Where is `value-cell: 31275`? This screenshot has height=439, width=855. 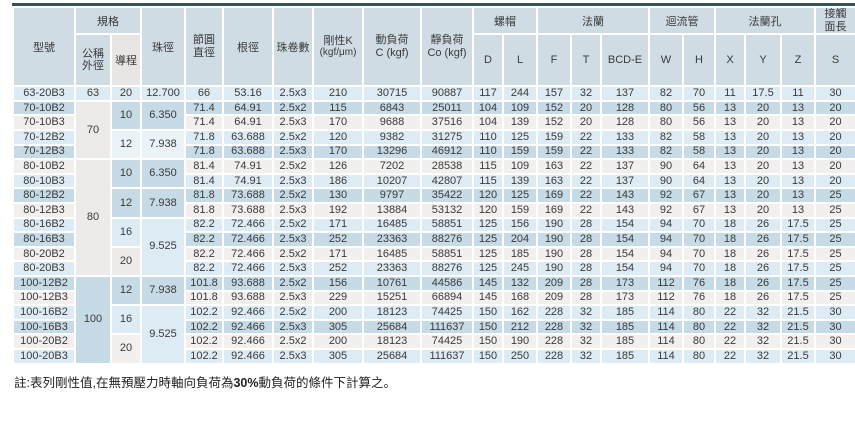
value-cell: 31275 is located at coordinates (447, 137).